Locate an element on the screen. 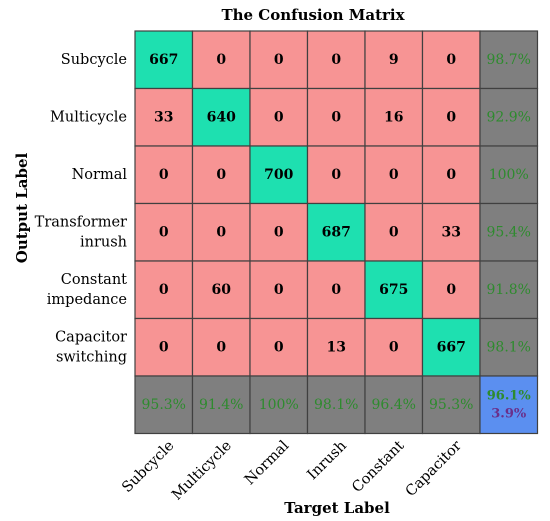 Image resolution: width=550 pixels, height=521 pixels. column-percent: 96.4% is located at coordinates (394, 405).